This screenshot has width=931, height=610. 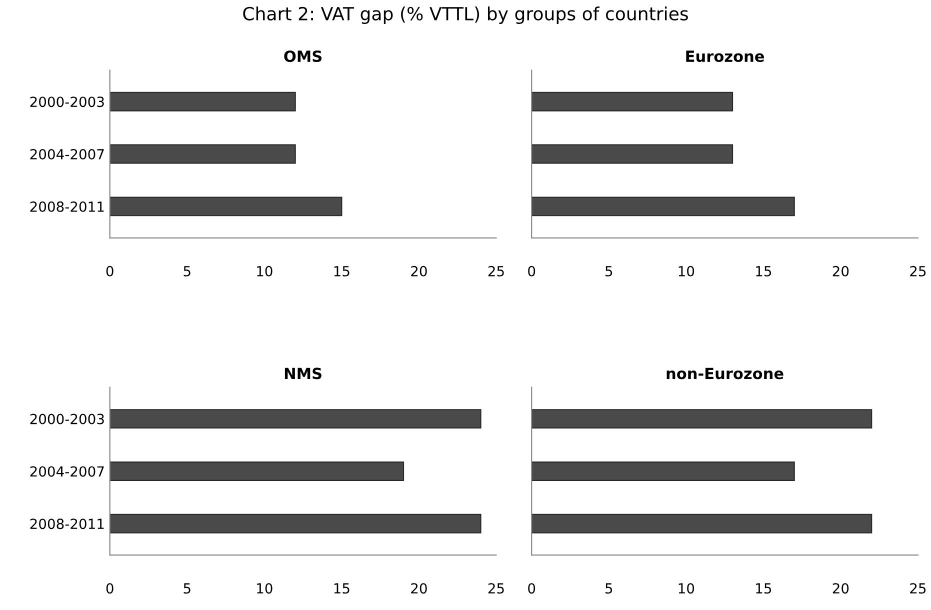 I want to click on chart-title: non-Eurozone, so click(x=725, y=374).